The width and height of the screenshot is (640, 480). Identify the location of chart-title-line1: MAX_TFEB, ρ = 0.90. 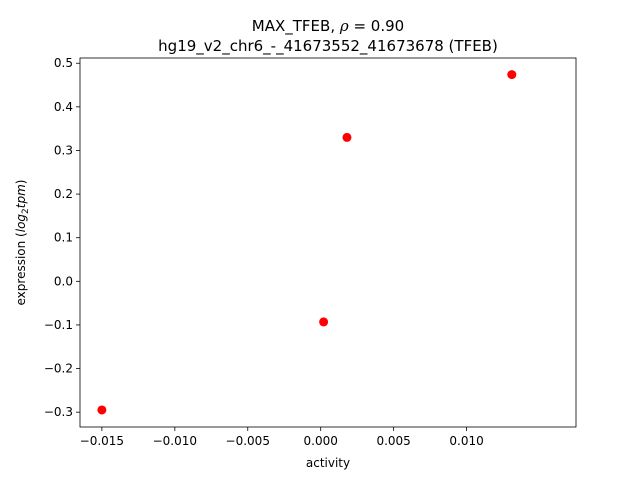
(328, 26).